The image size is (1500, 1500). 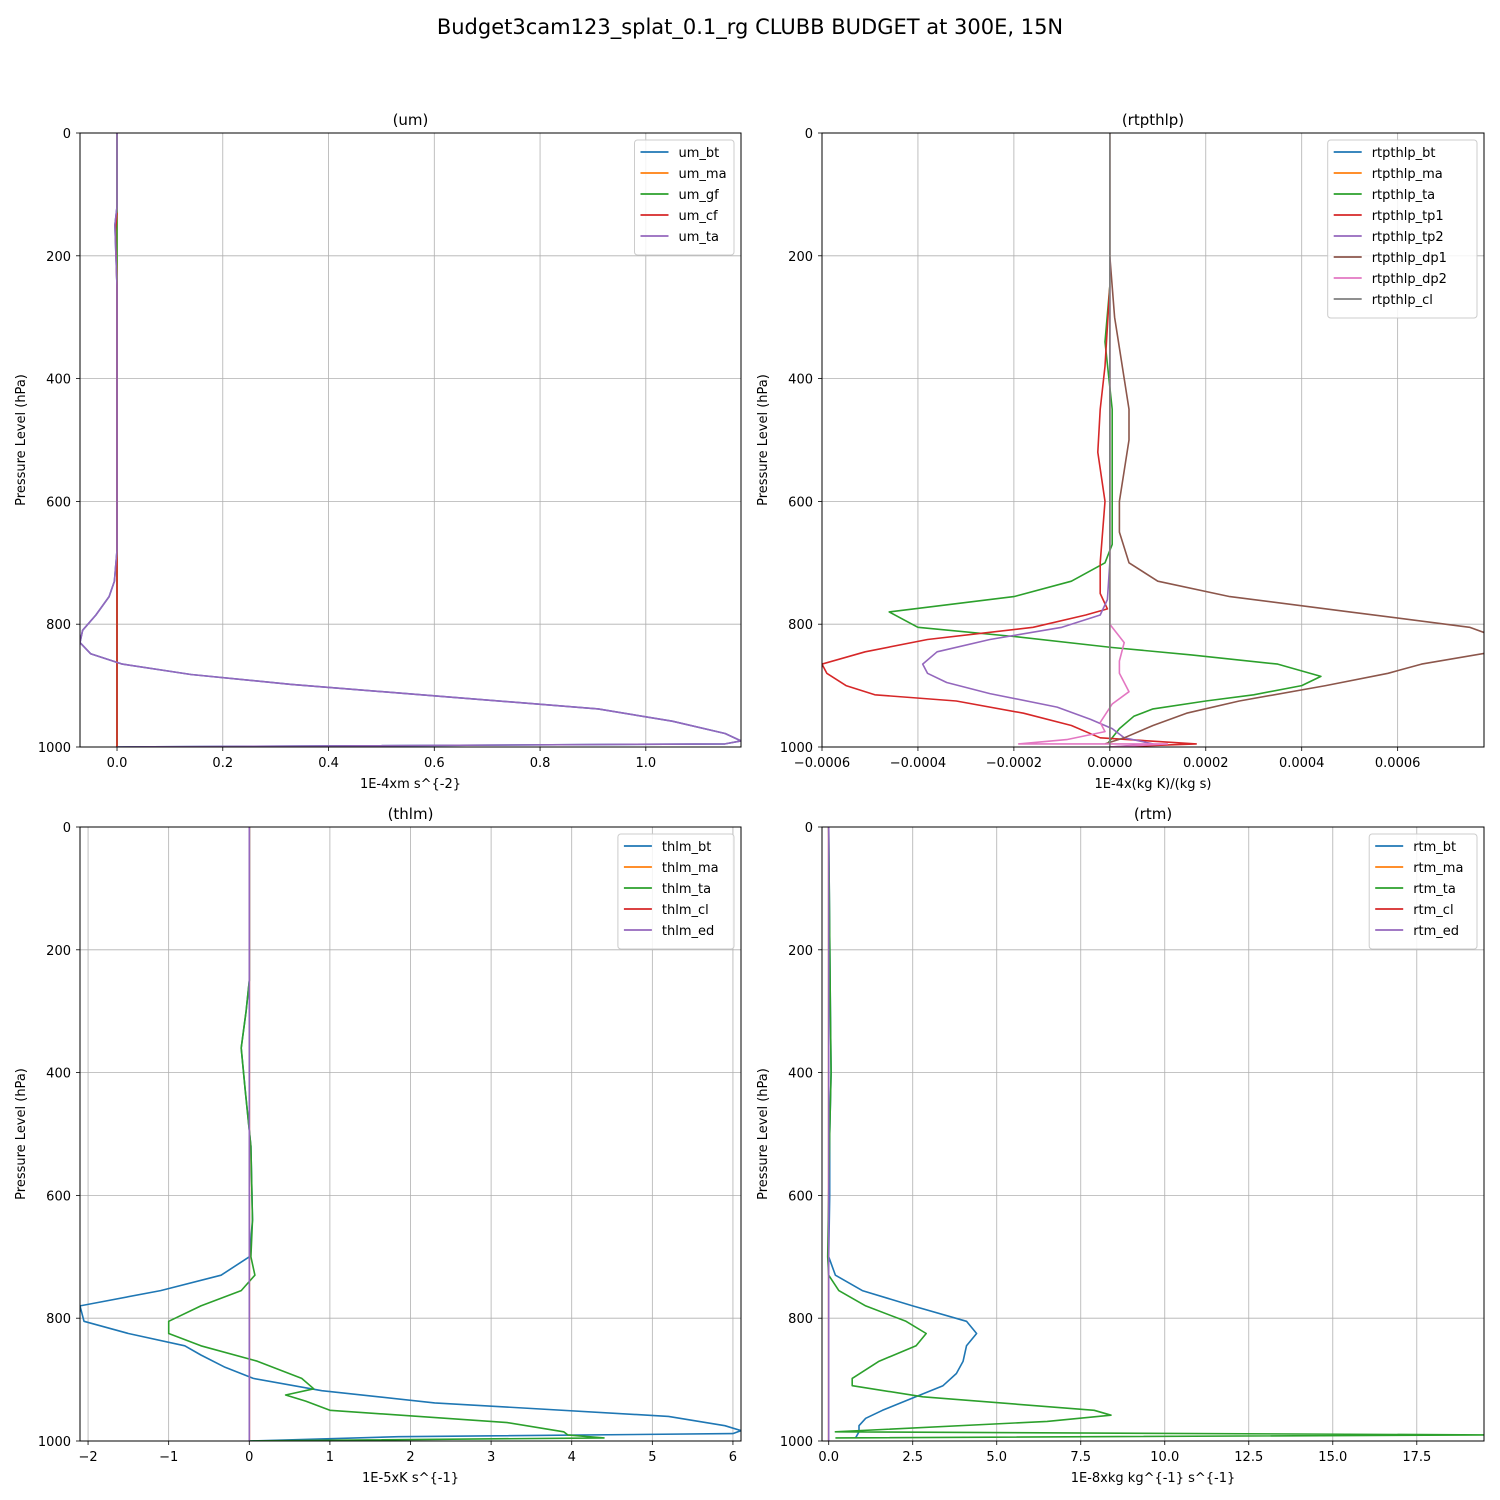 I want to click on x-tick-label: −1, so click(x=168, y=1457).